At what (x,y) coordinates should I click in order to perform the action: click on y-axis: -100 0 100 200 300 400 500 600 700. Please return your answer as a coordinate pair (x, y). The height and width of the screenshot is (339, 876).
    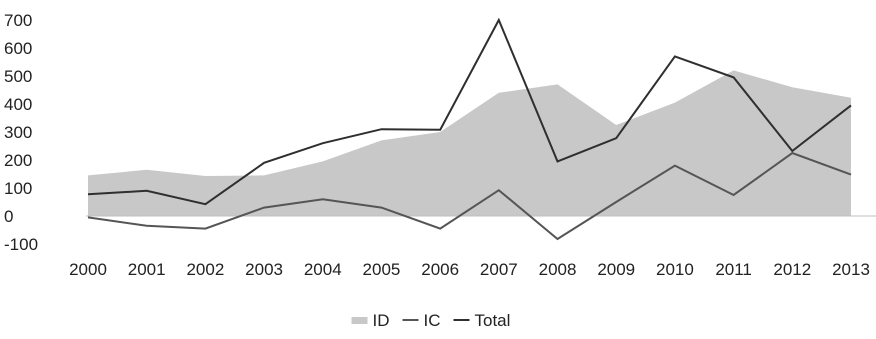
    Looking at the image, I should click on (21, 132).